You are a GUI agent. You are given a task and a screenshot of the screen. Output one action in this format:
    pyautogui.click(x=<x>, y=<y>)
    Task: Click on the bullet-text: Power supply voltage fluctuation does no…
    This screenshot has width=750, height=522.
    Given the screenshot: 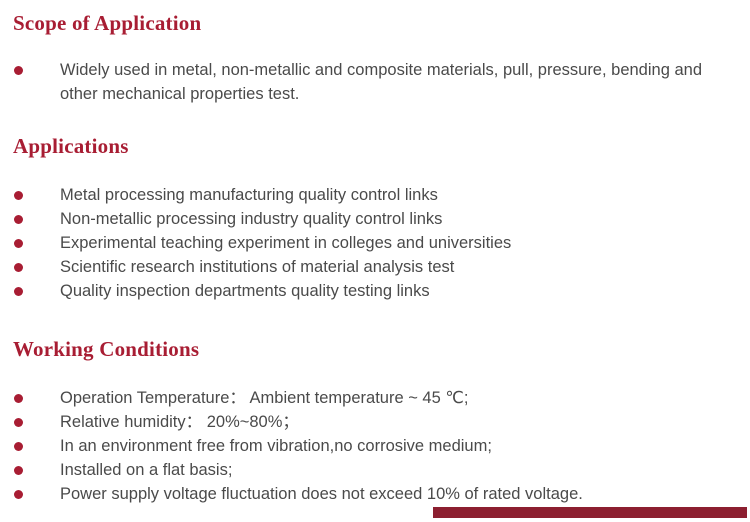 What is the action you would take?
    pyautogui.click(x=321, y=494)
    